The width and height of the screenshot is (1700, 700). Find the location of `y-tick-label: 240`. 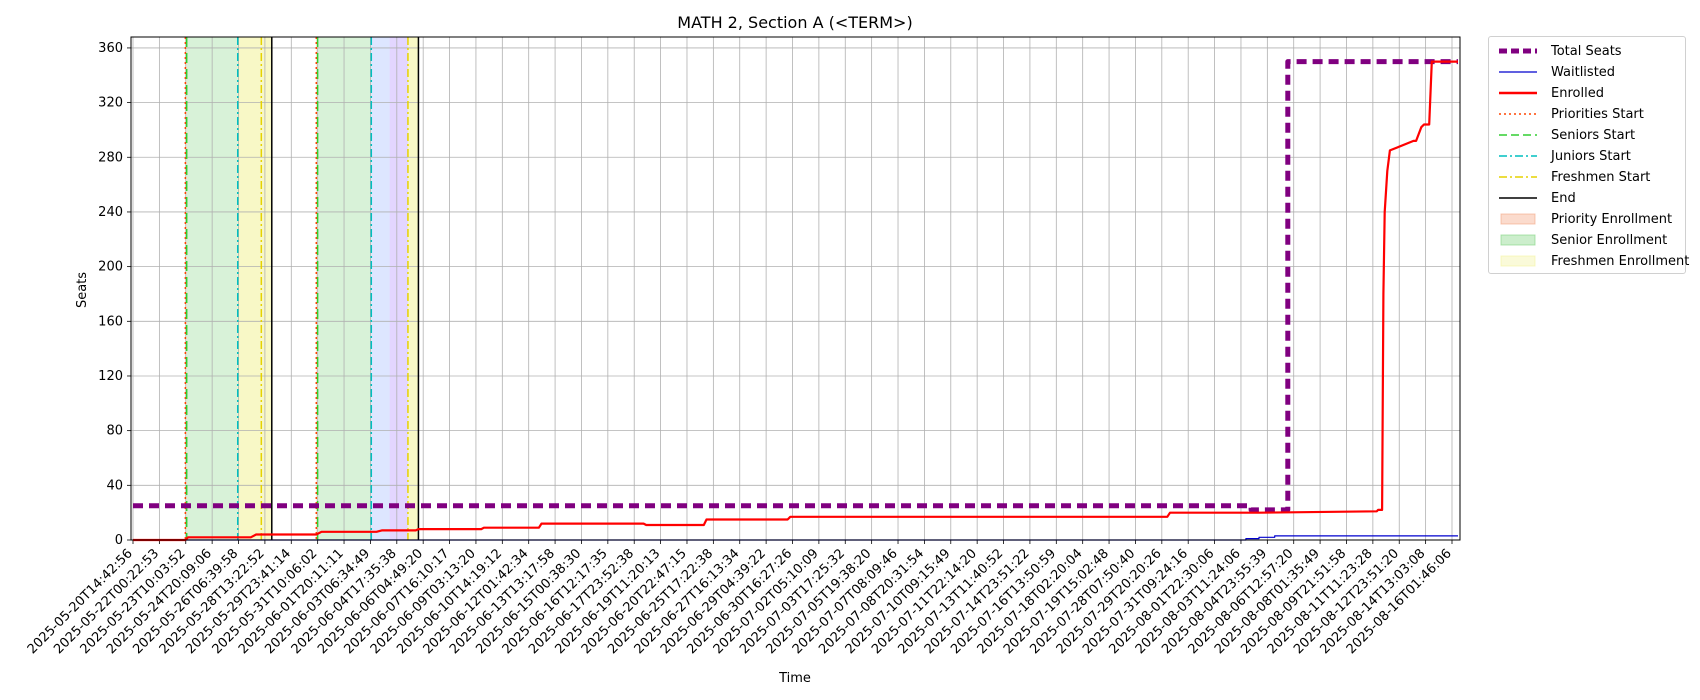

y-tick-label: 240 is located at coordinates (110, 212).